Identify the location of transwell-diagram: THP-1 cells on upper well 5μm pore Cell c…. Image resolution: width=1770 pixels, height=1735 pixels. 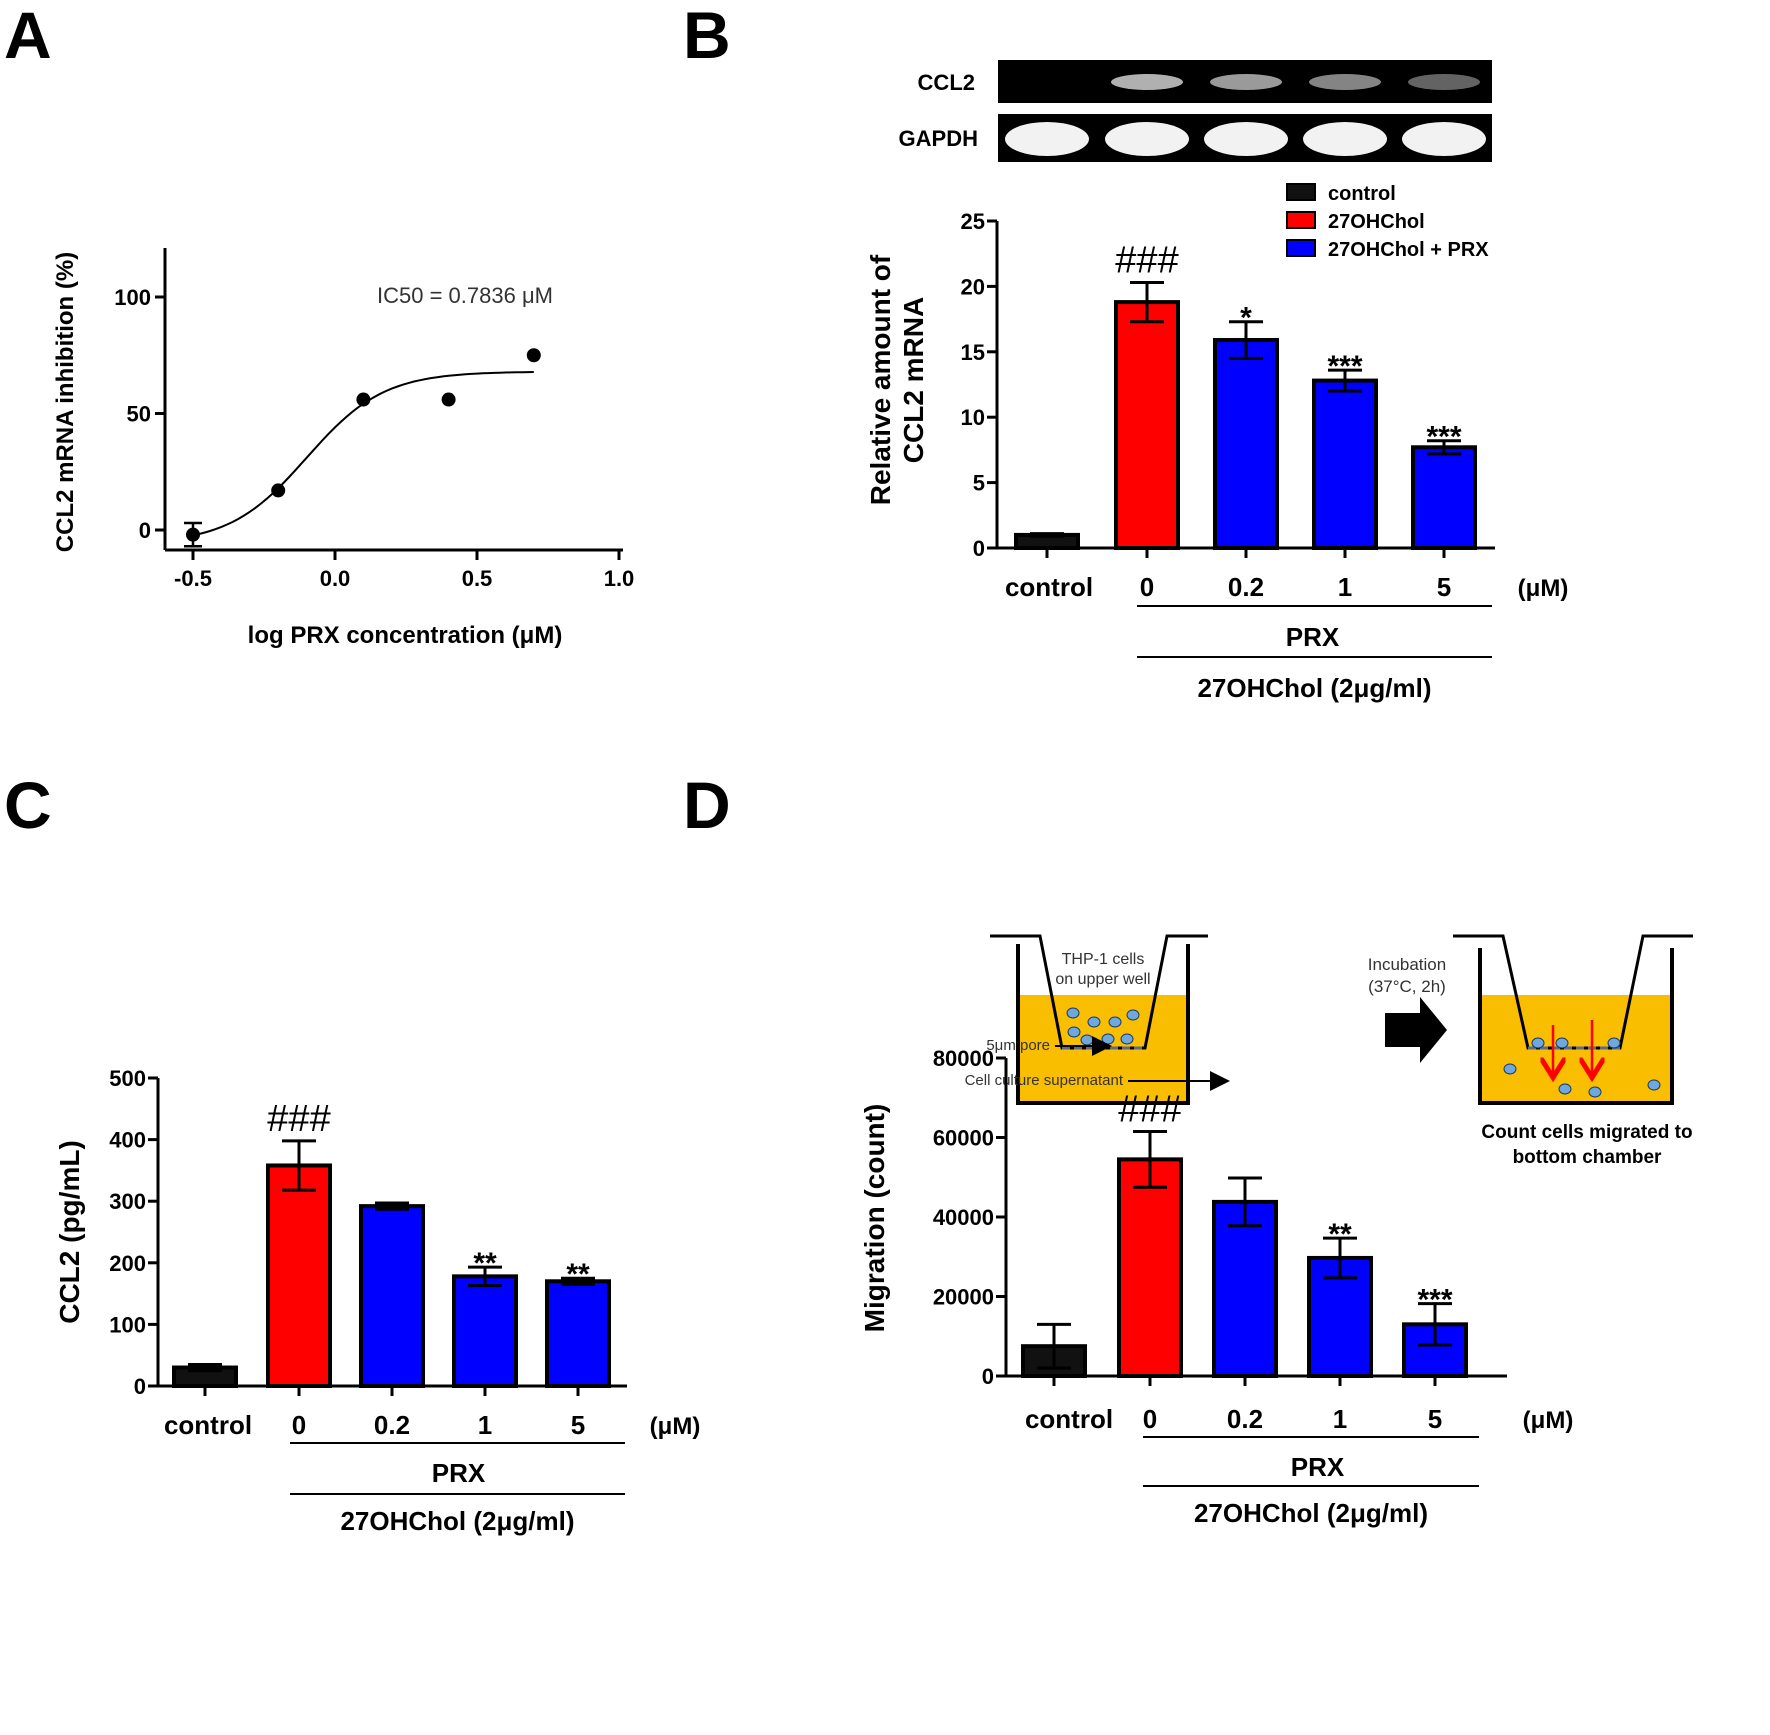
(1329, 1051).